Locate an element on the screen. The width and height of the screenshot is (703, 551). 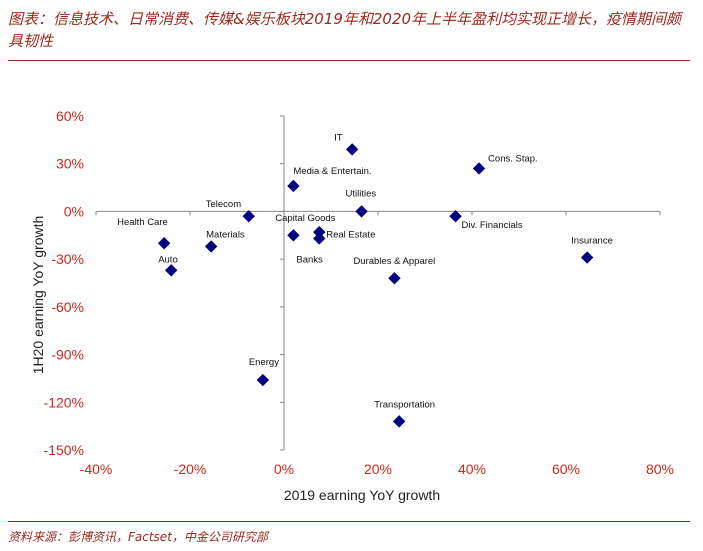
footer-divider is located at coordinates (349, 521).